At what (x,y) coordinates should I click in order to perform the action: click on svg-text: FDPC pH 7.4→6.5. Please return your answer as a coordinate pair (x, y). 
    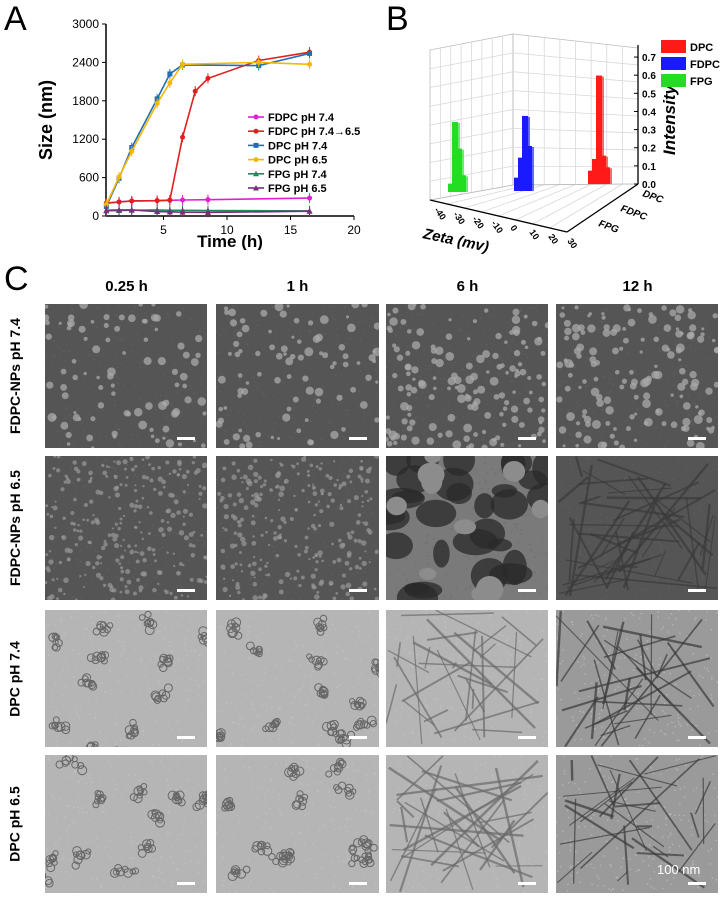
    Looking at the image, I should click on (314, 132).